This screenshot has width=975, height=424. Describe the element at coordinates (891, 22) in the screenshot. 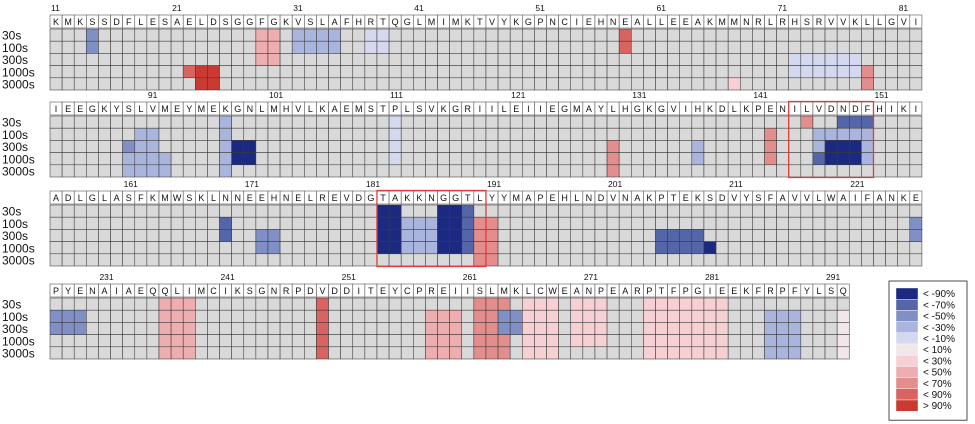

I see `sequence-letter: G` at that location.